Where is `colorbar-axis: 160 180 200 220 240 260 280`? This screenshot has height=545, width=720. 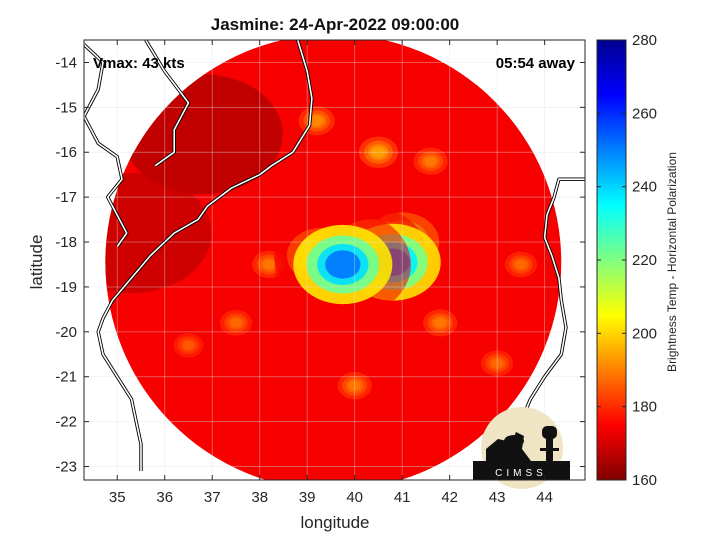
colorbar-axis: 160 180 200 220 240 260 280 is located at coordinates (627, 260).